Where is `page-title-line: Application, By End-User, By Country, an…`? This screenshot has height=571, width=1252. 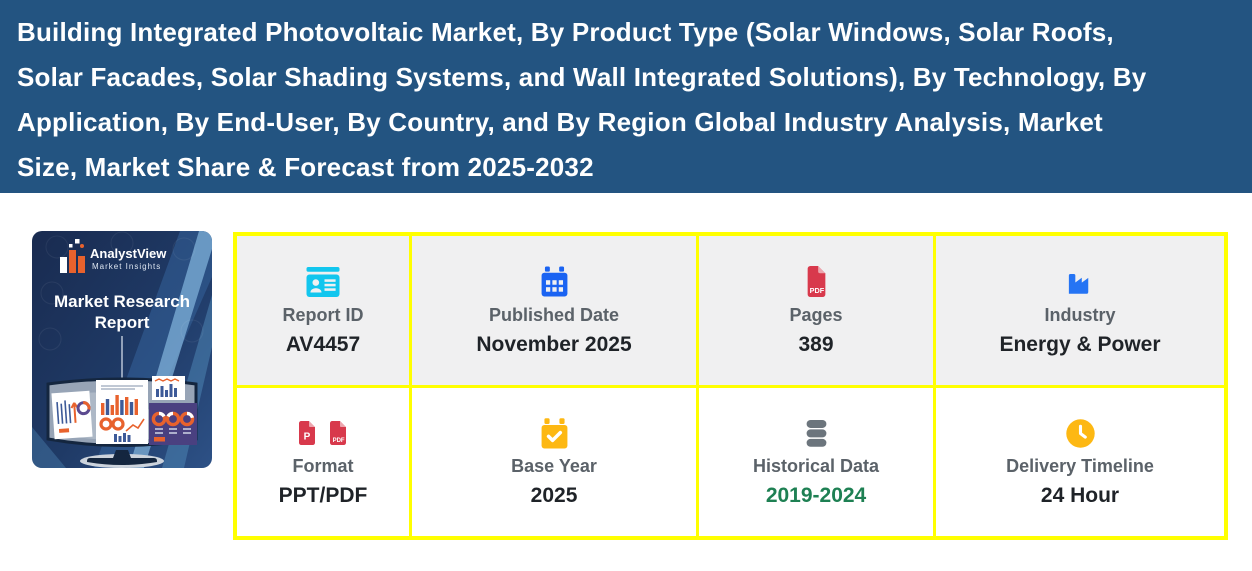
page-title-line: Application, By End-User, By Country, an… is located at coordinates (560, 122).